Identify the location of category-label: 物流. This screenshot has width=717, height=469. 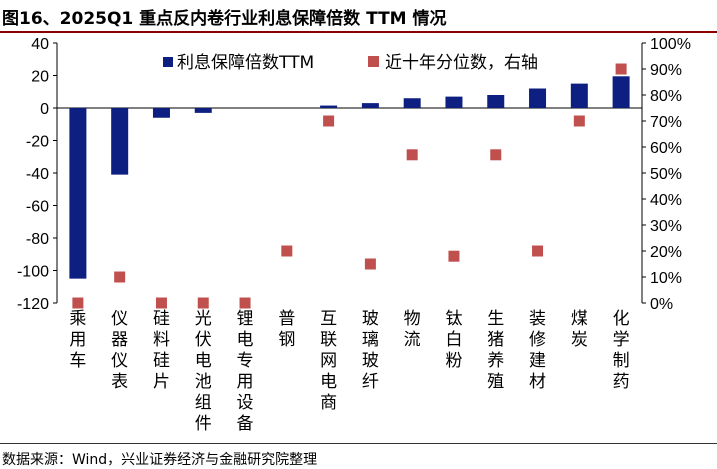
(412, 329).